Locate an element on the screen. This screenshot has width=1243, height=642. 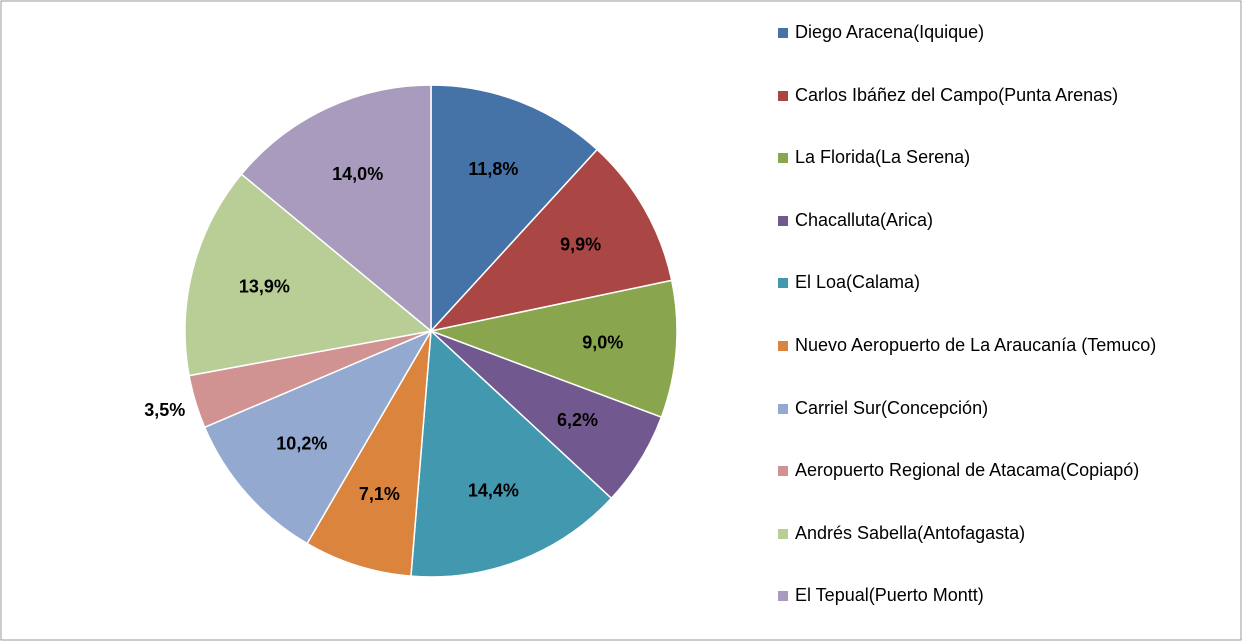
legend-label: Andrés Sabella(Antofagasta) is located at coordinates (910, 532).